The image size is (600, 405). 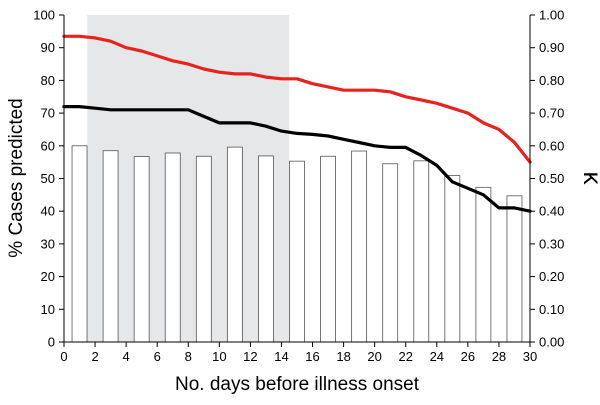 What do you see at coordinates (63, 356) in the screenshot?
I see `x-tick-label: 0` at bounding box center [63, 356].